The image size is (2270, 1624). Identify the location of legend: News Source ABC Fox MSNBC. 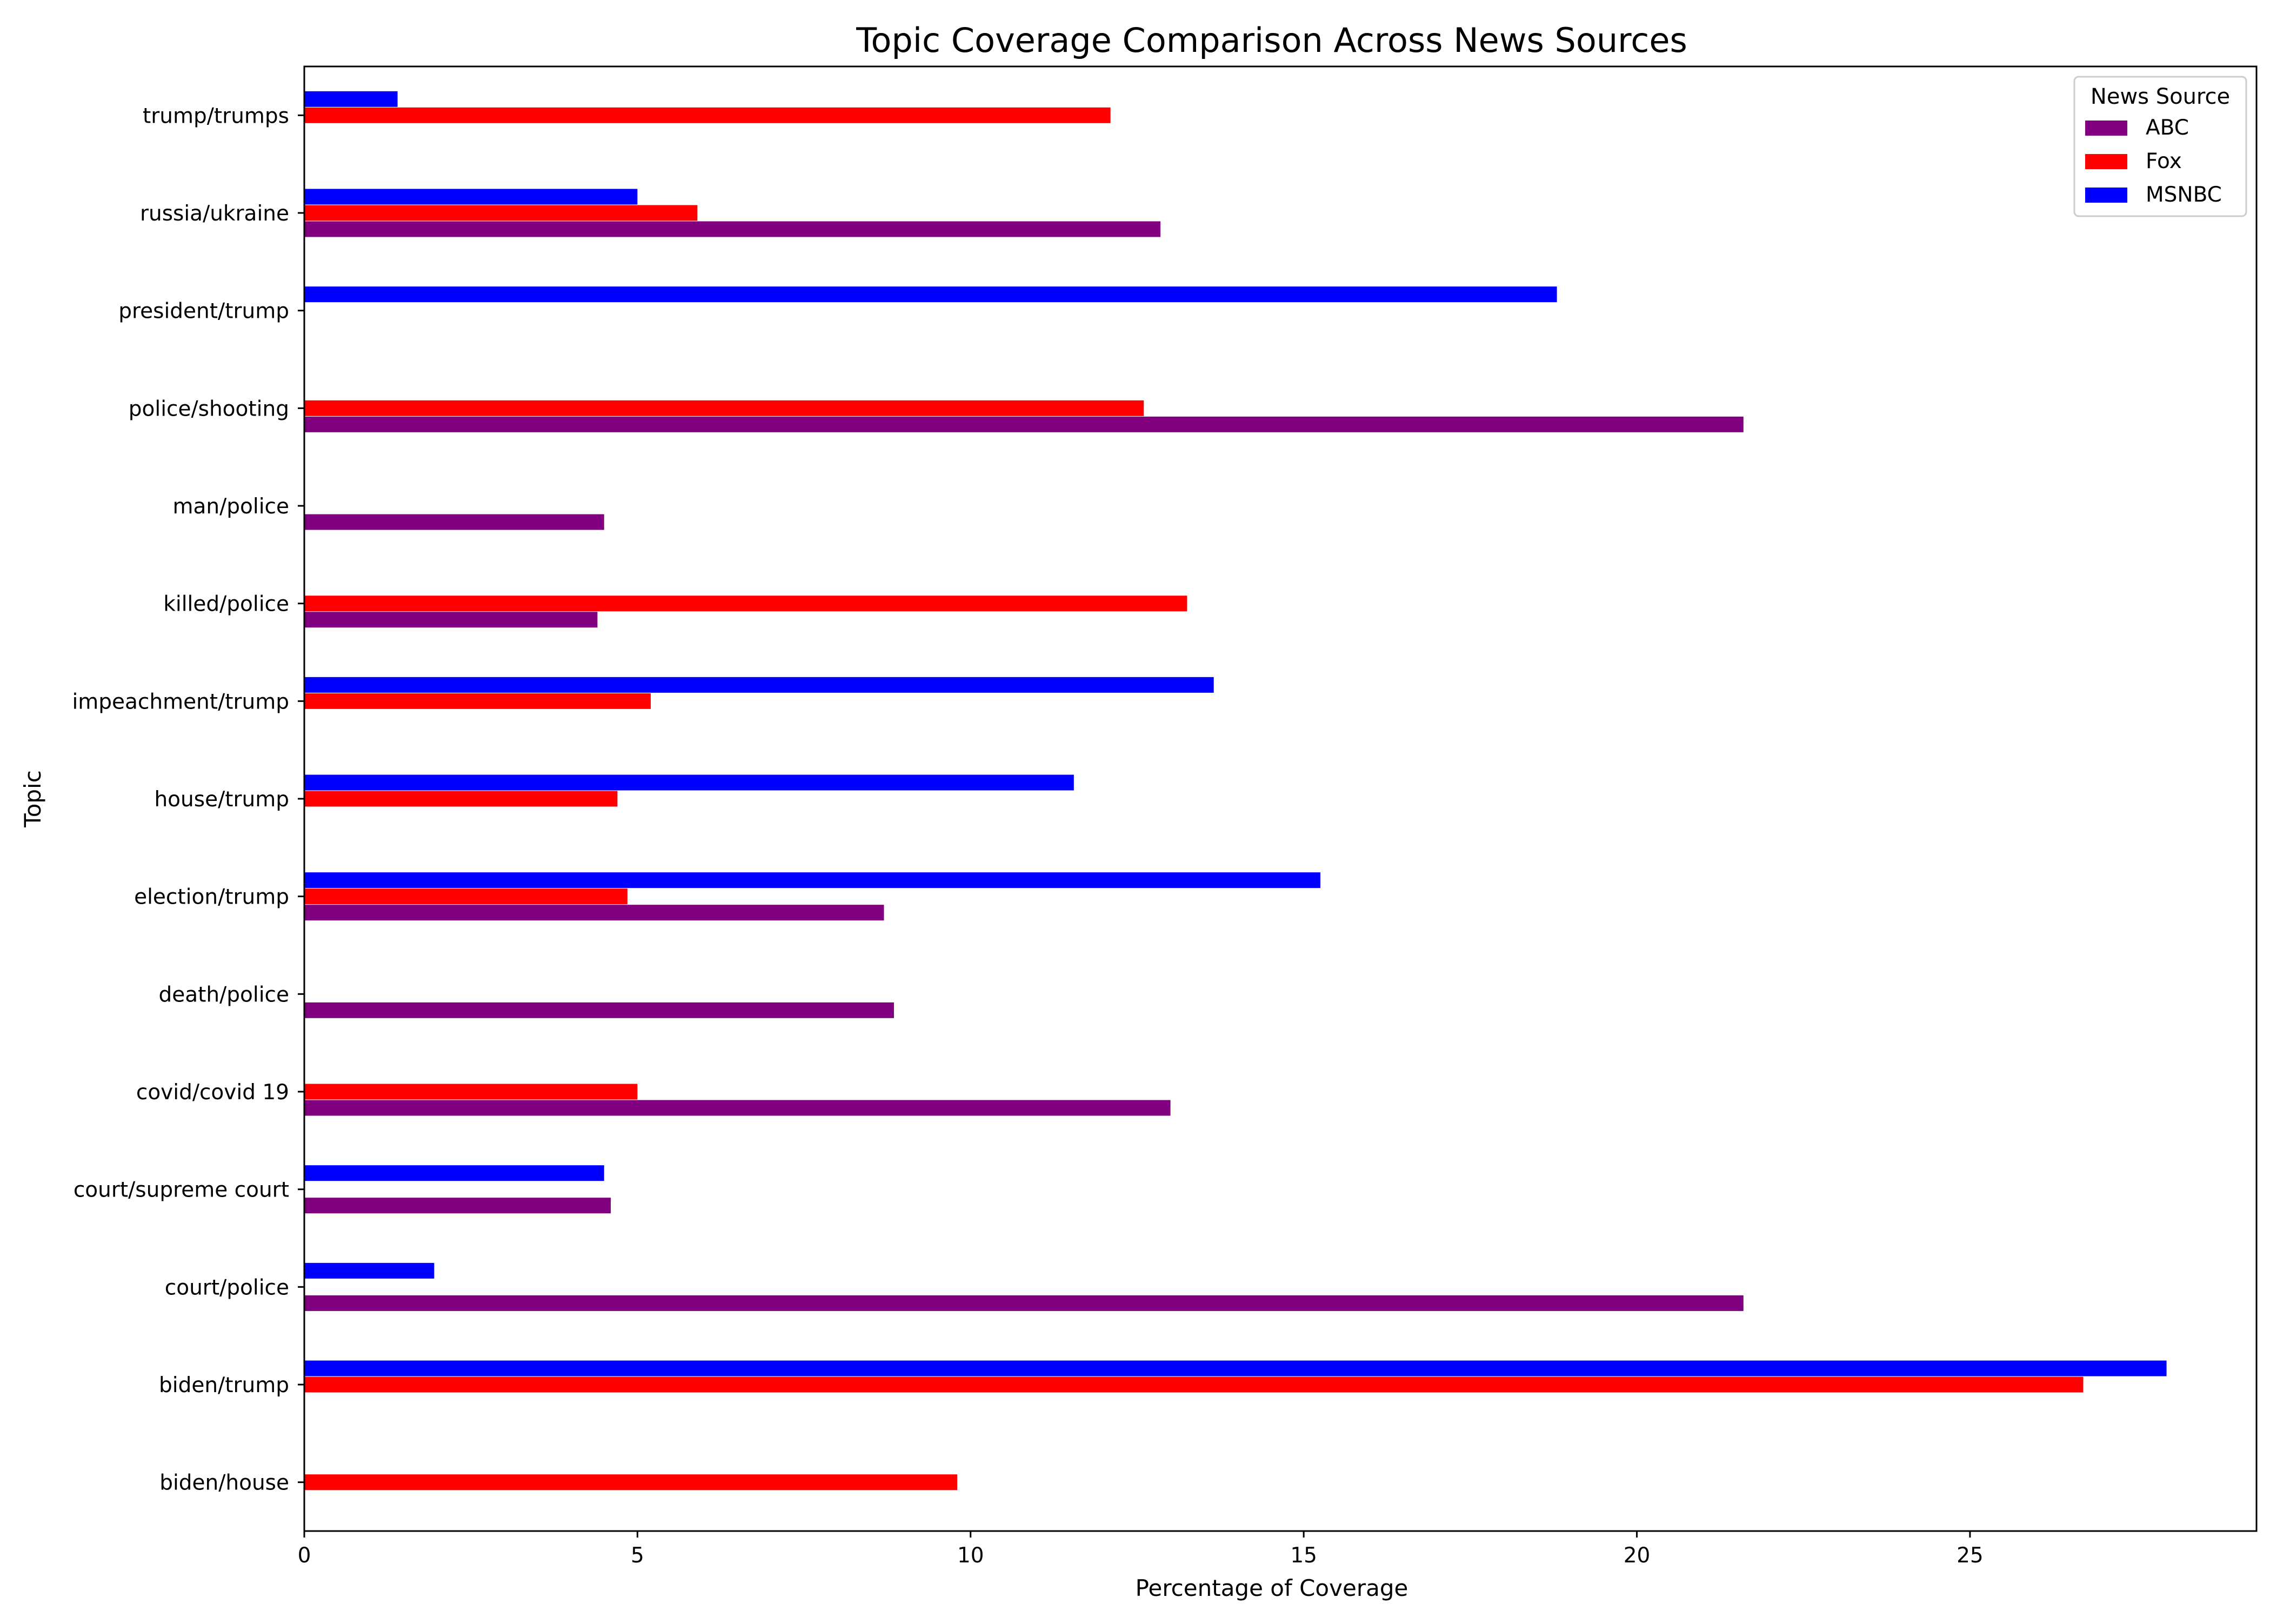
(2160, 146).